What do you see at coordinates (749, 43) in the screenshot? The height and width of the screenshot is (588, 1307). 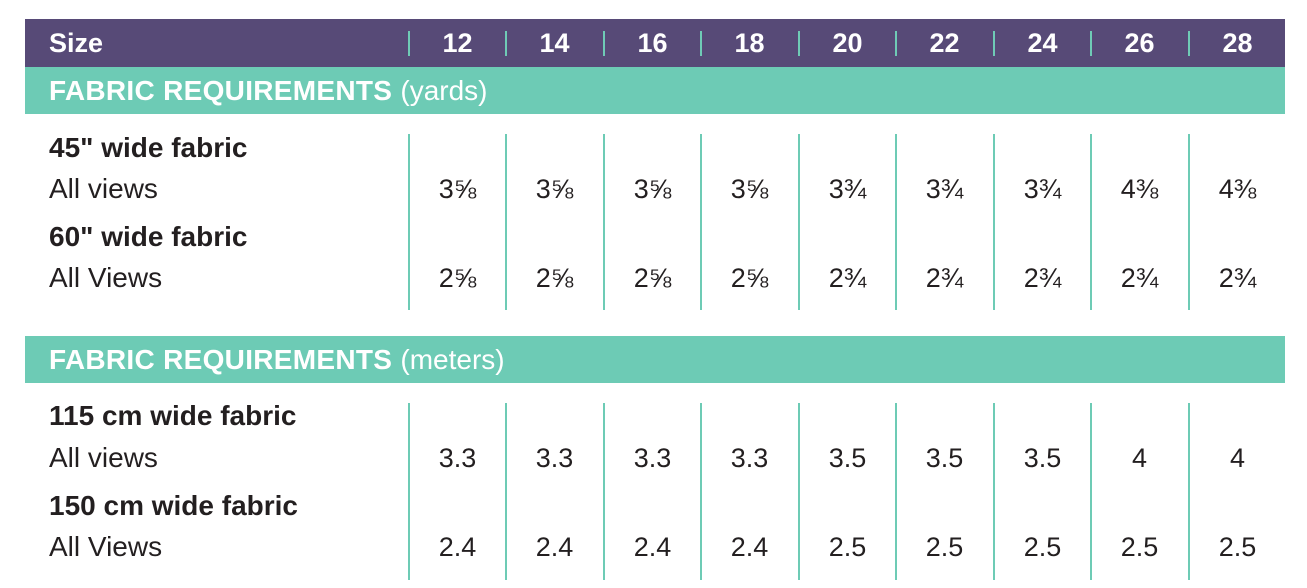 I see `size-18: 18` at bounding box center [749, 43].